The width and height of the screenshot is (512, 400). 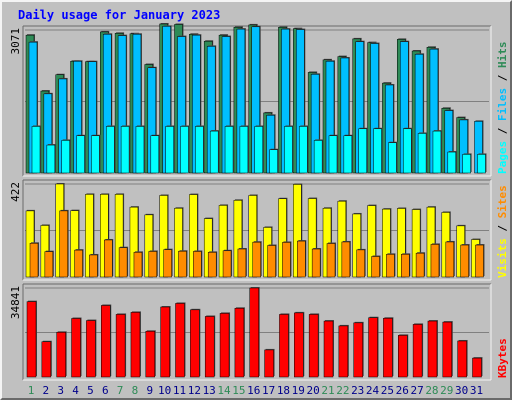 I want to click on day-label-20: 20, so click(x=313, y=390).